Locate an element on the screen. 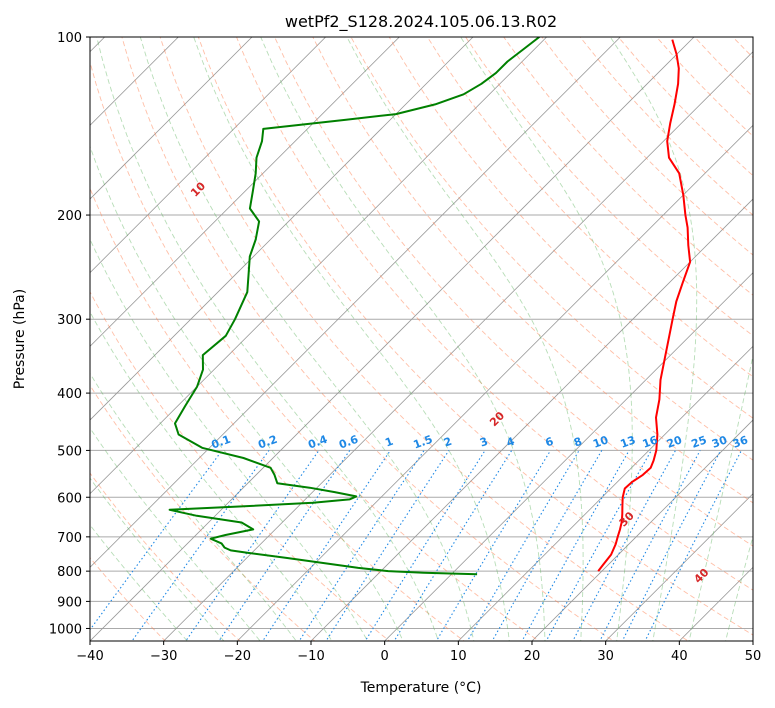  mixing-ratio-label: 1 is located at coordinates (389, 442).